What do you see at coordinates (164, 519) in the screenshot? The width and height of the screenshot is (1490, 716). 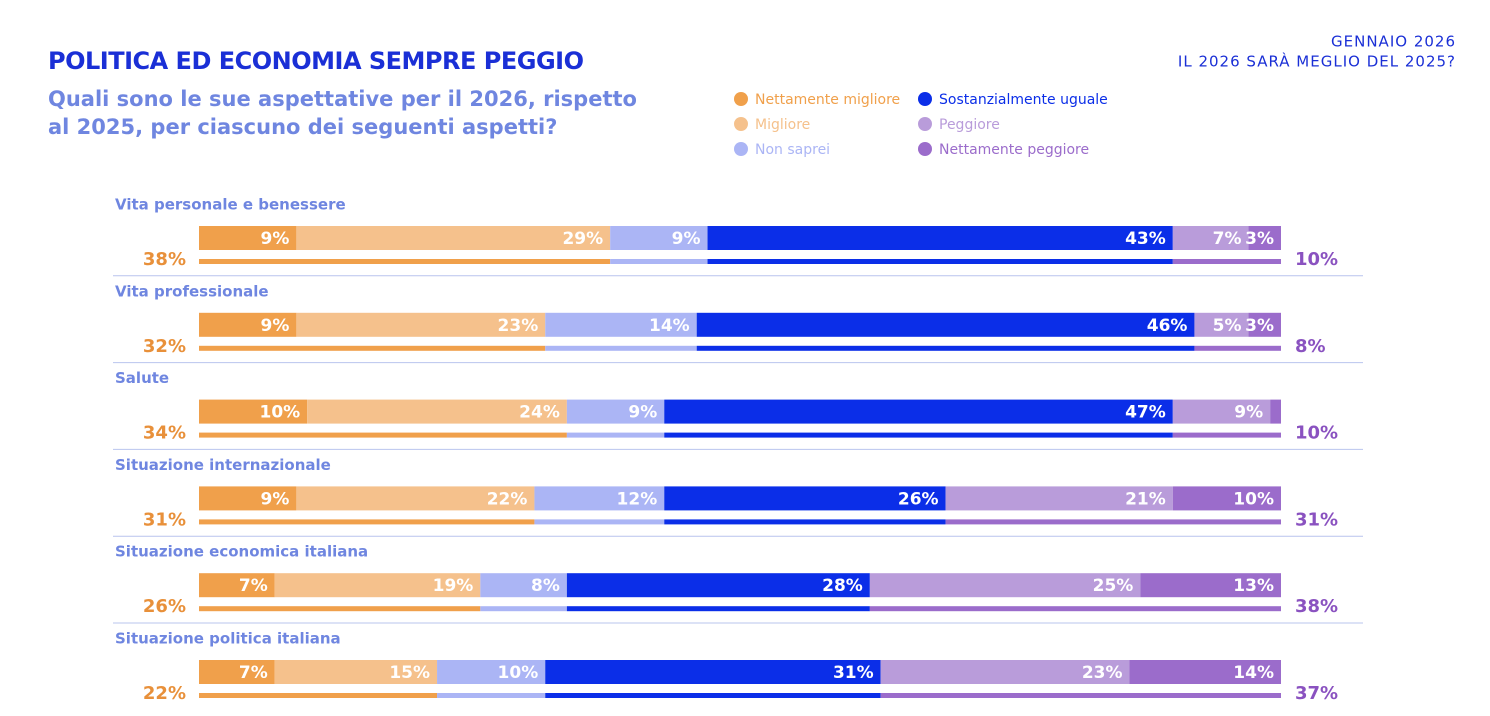 I see `left-total: 31%` at bounding box center [164, 519].